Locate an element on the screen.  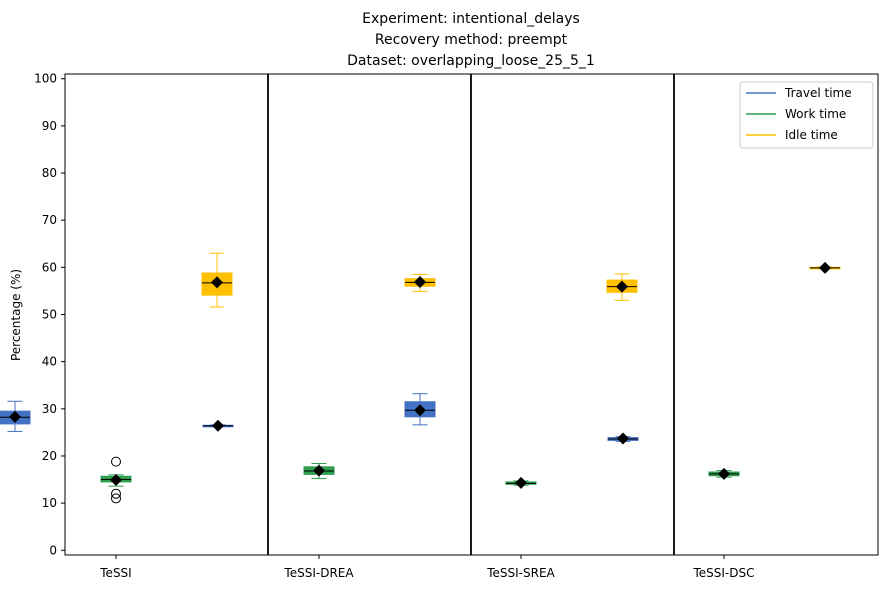
y-tick-label: 50 is located at coordinates (49, 315).